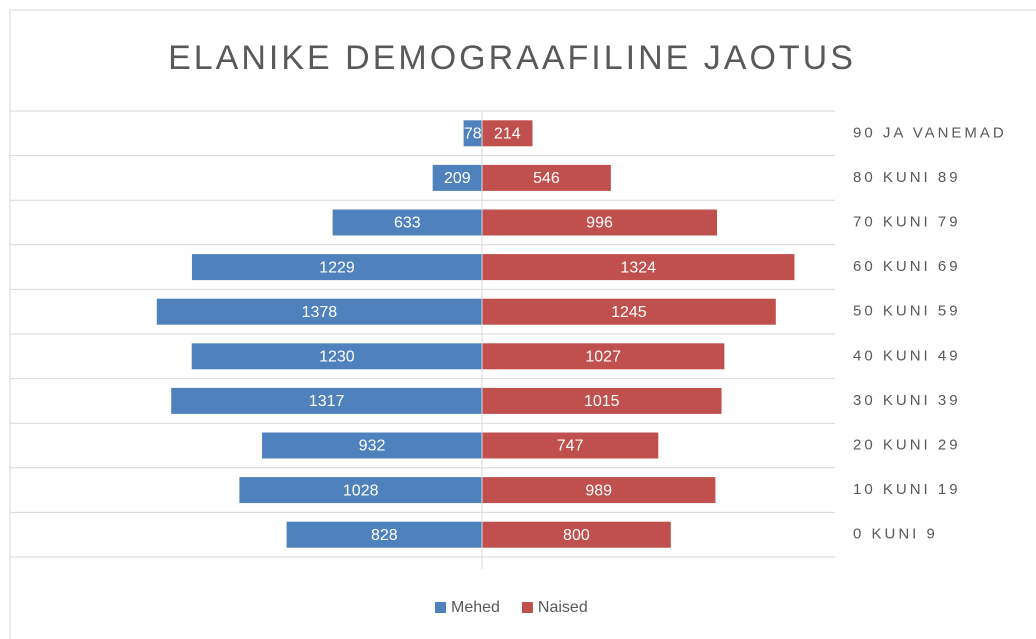 This screenshot has width=1036, height=639. What do you see at coordinates (907, 266) in the screenshot?
I see `category-label: 60 KUNI 69` at bounding box center [907, 266].